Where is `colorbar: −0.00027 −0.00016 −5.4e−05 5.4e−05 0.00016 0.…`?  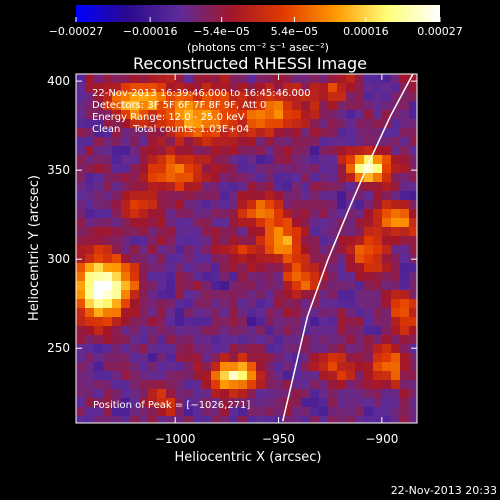
colorbar: −0.00027 −0.00016 −5.4e−05 5.4e−05 0.00016 0.… is located at coordinates (256, 29).